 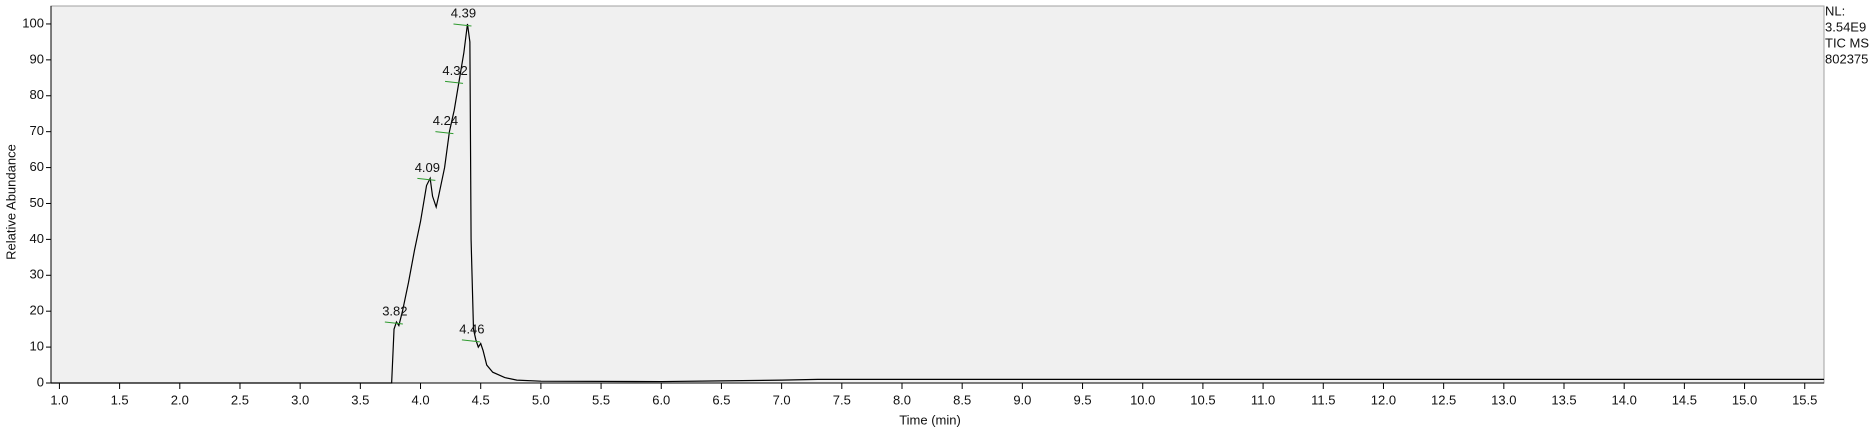 What do you see at coordinates (40, 381) in the screenshot?
I see `y-tick-label: 0` at bounding box center [40, 381].